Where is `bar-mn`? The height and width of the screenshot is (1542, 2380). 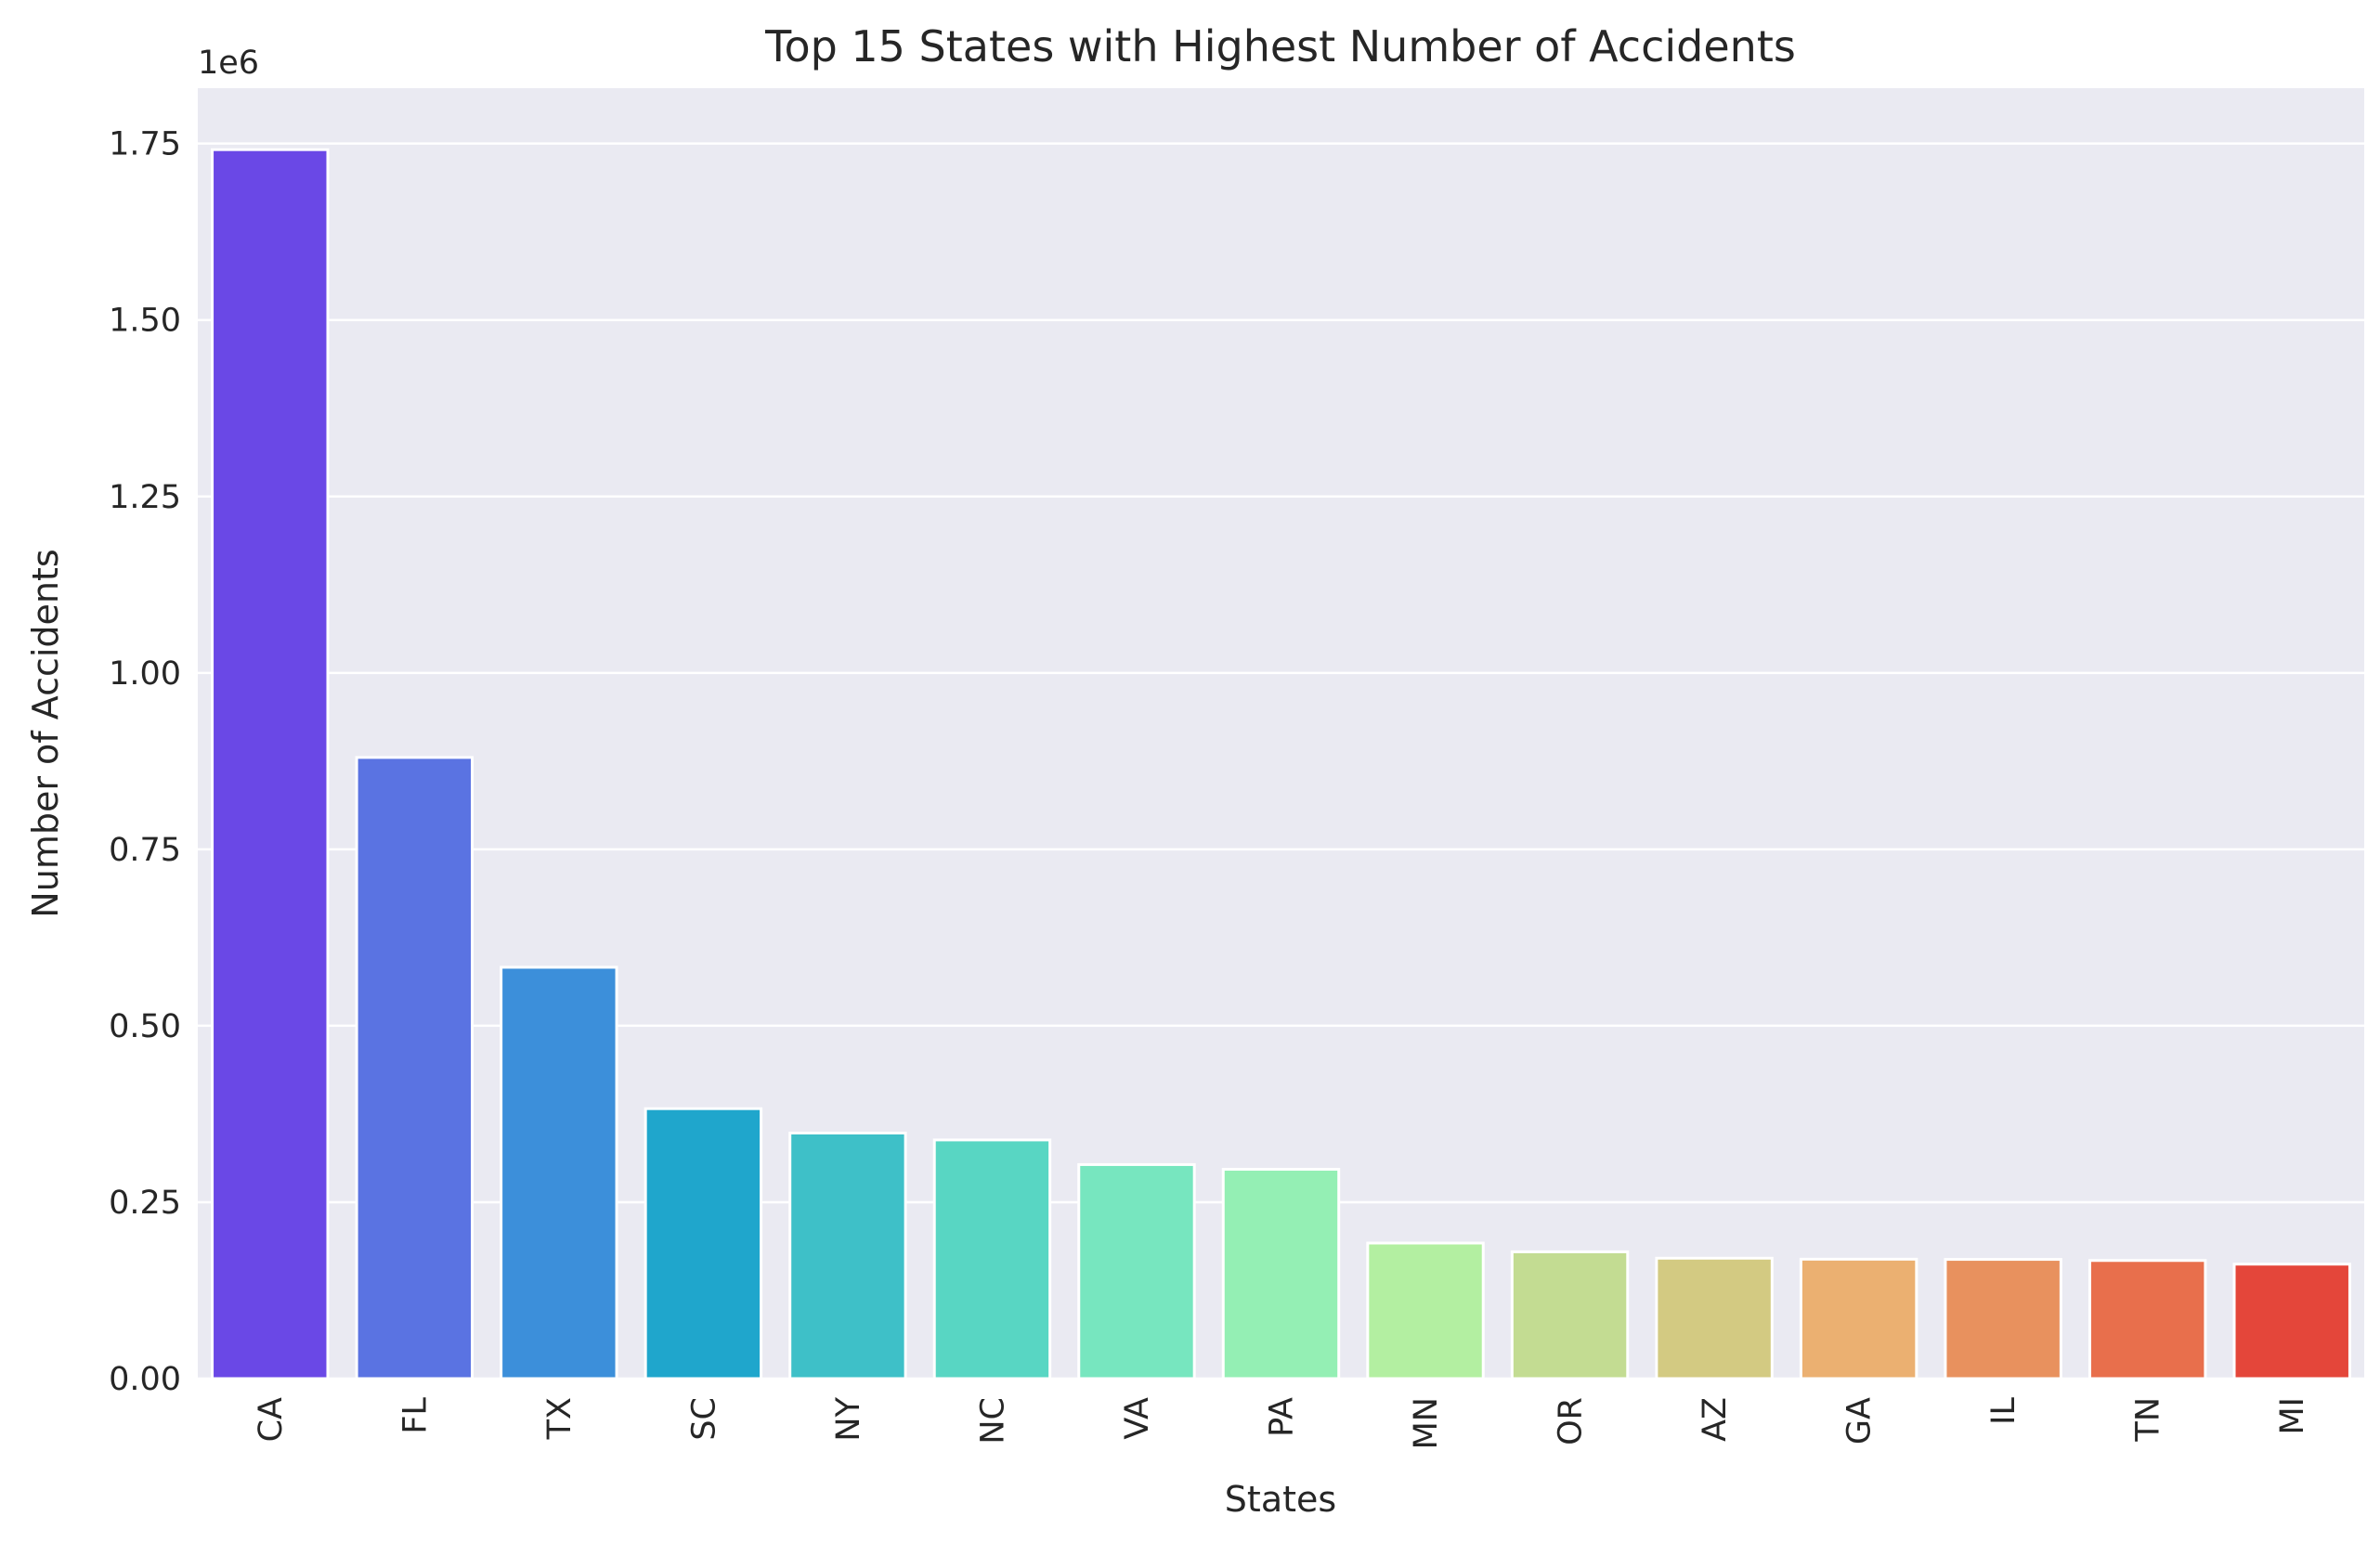
bar-mn is located at coordinates (1425, 1310).